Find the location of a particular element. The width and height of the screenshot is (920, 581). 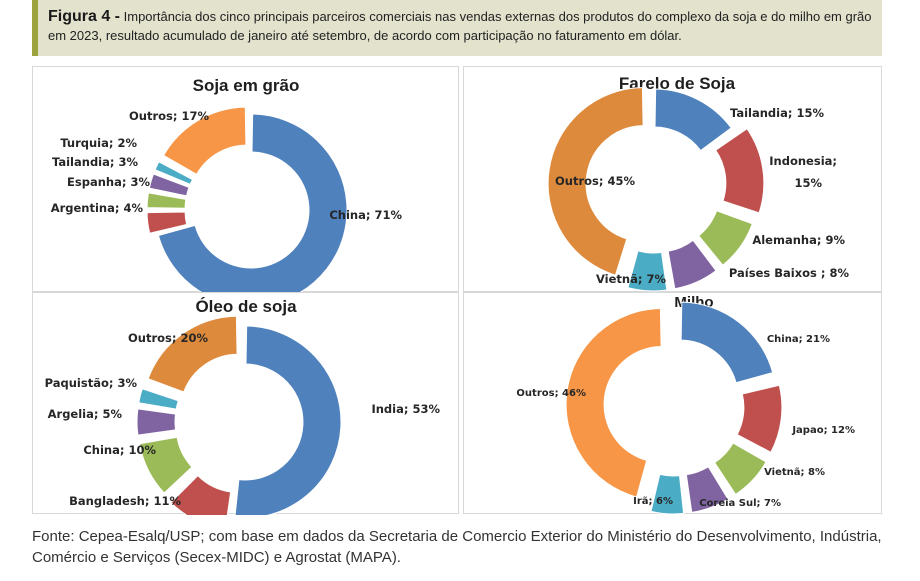

slice-label-outros: Outros; 46% is located at coordinates (551, 393).